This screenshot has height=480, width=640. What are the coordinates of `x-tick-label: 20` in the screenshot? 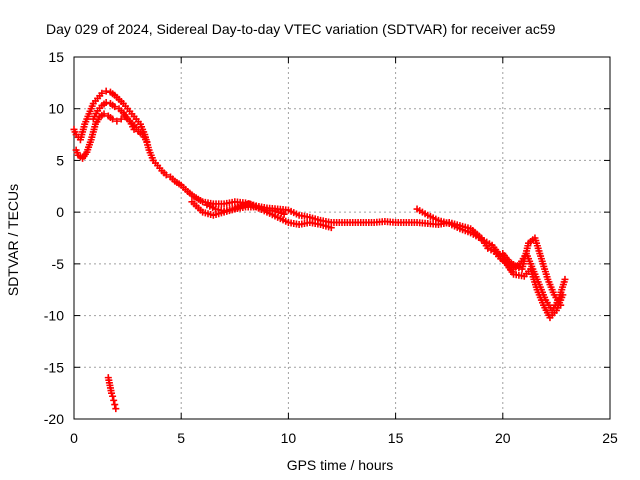 It's located at (503, 438).